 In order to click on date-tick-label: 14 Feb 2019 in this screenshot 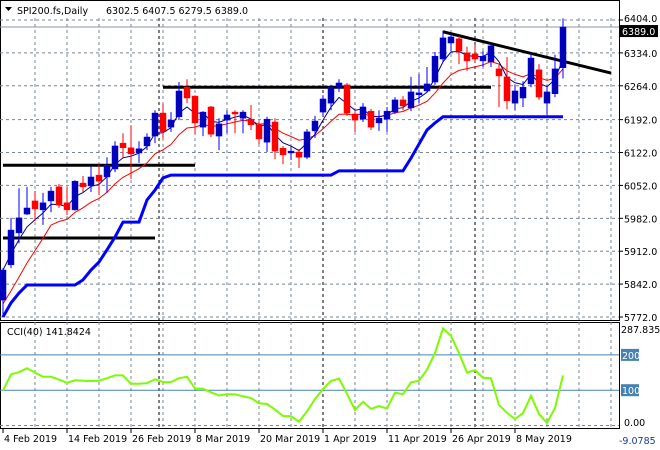, I will do `click(97, 439)`.